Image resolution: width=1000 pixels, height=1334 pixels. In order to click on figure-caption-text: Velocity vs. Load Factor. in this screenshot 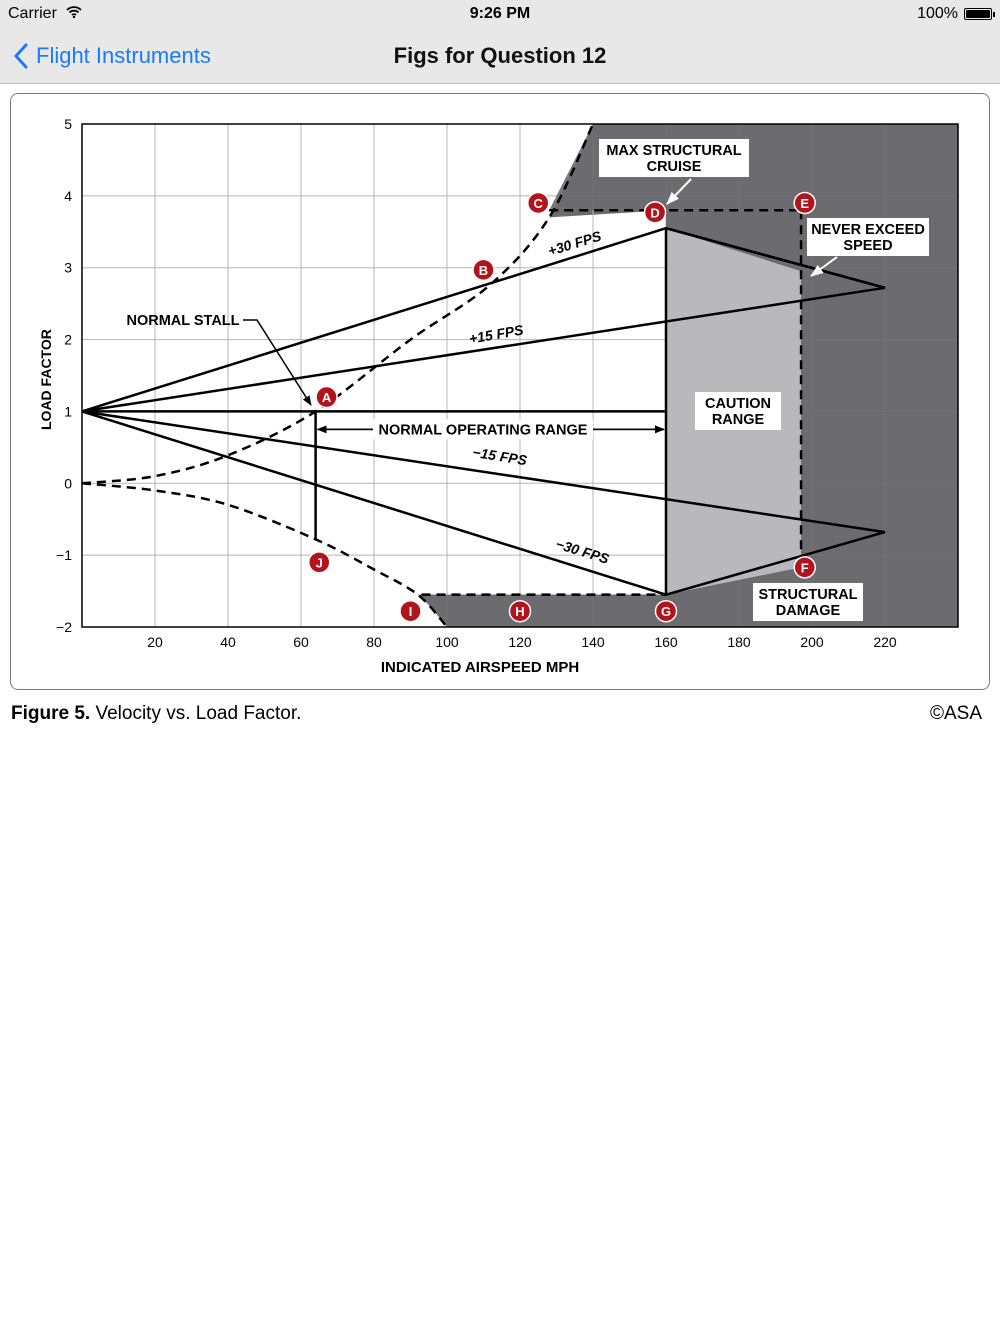, I will do `click(198, 713)`.